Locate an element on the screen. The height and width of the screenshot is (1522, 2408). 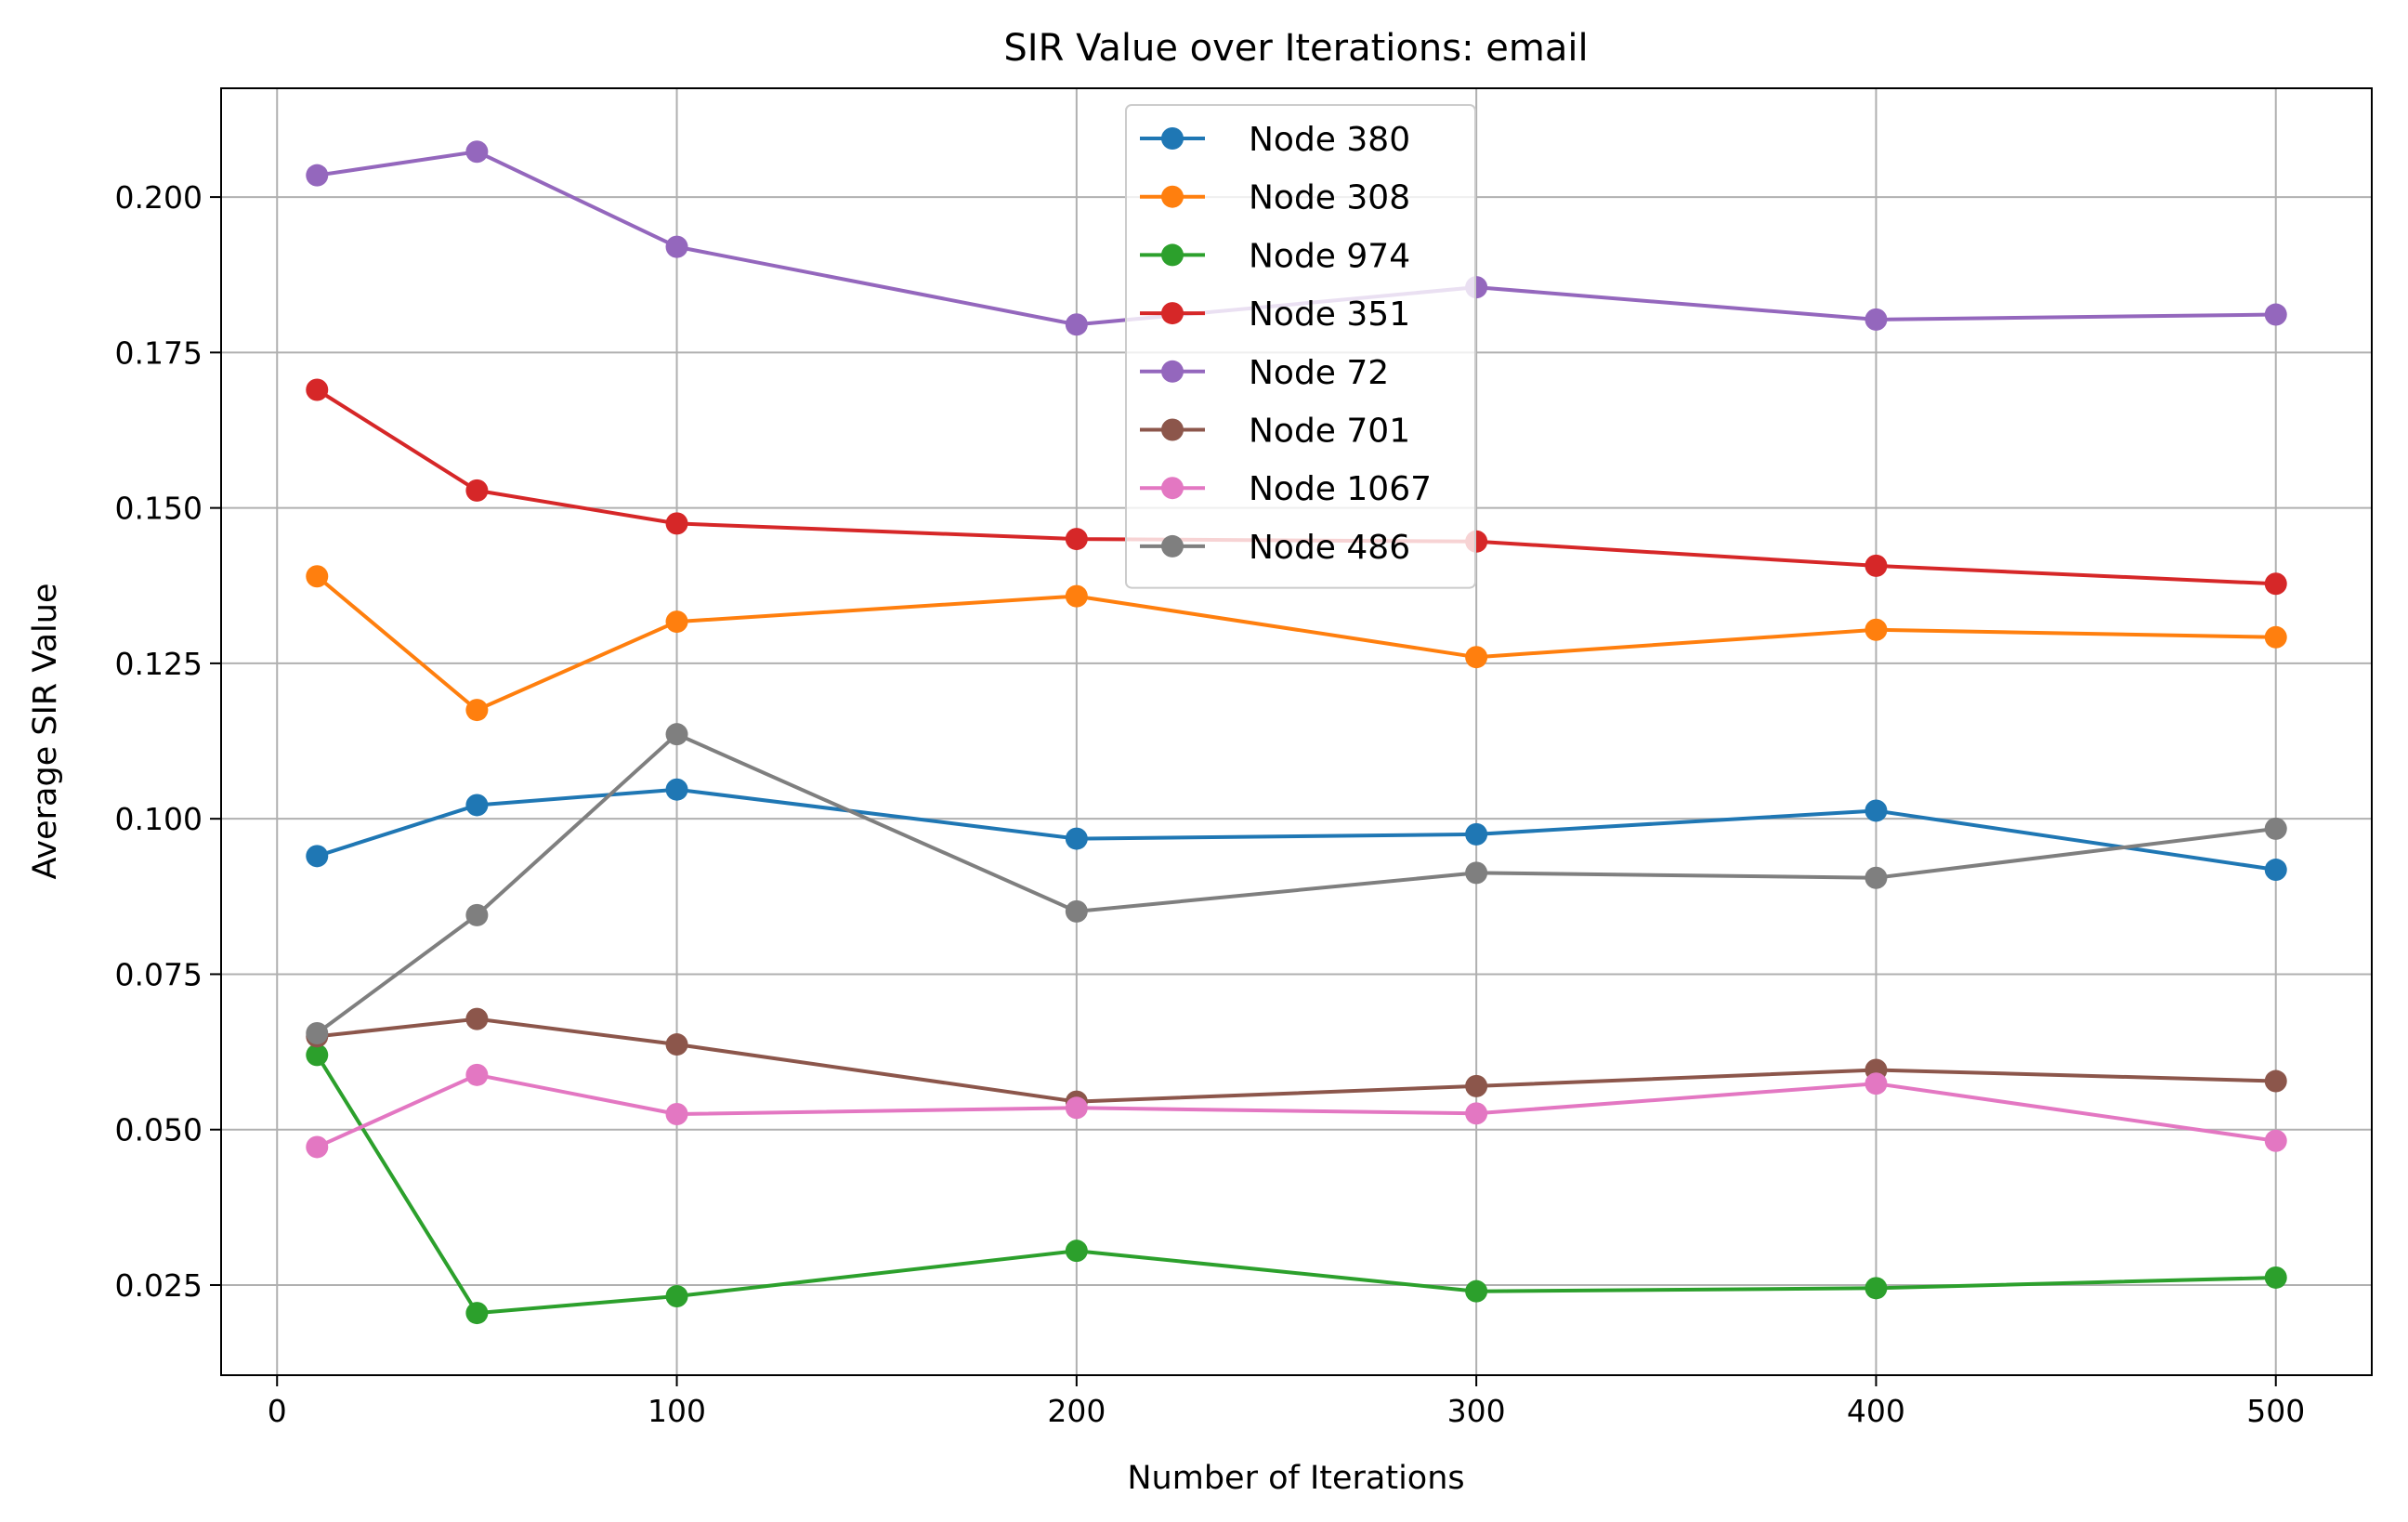
chart-title: SIR Value over Iterations: email is located at coordinates (1295, 48).